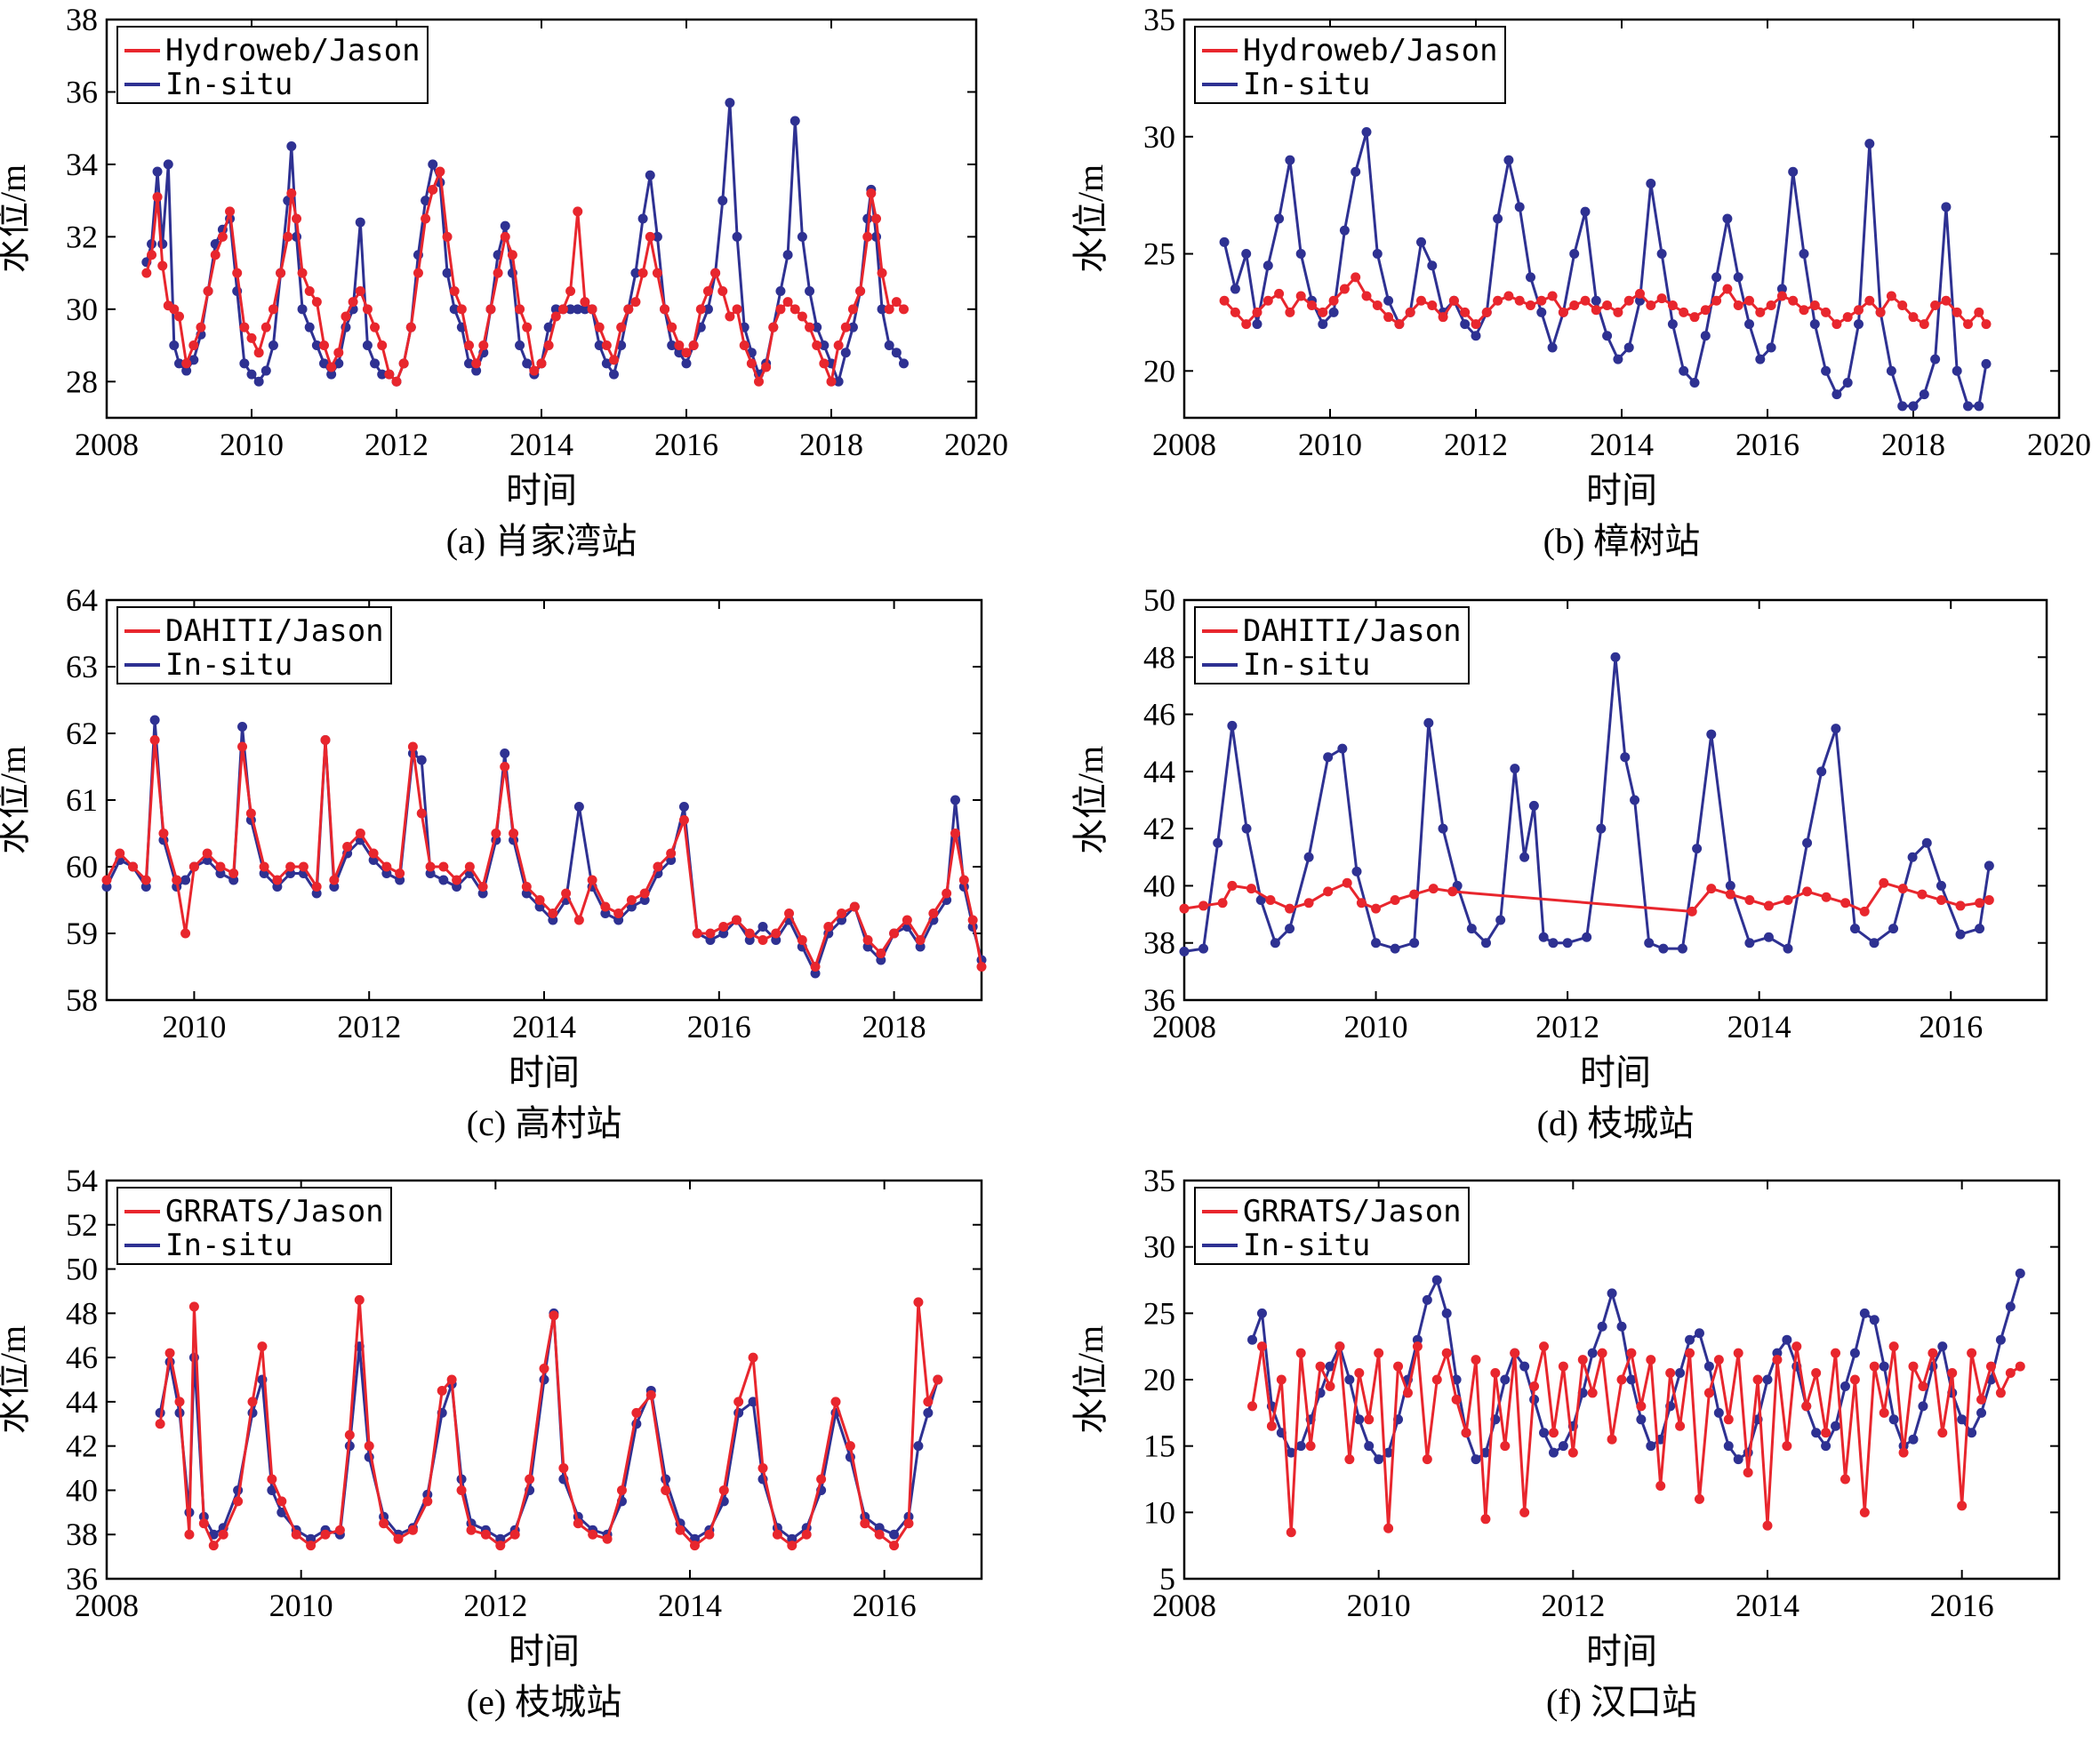  What do you see at coordinates (82, 1225) in the screenshot?
I see `y-tick-label: 52` at bounding box center [82, 1225].